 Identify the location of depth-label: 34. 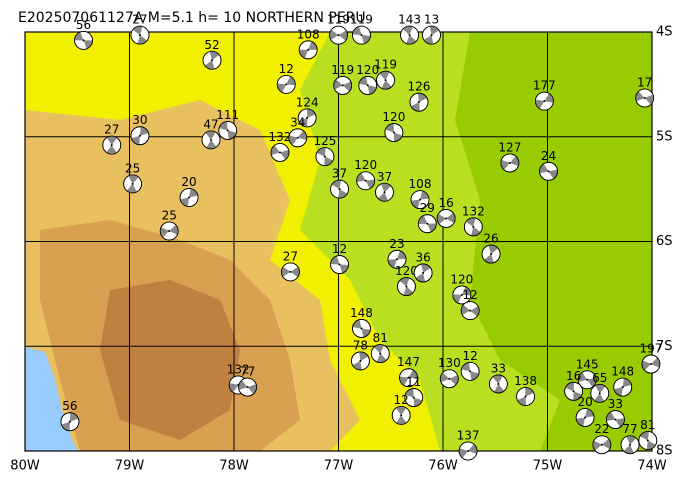
(297, 122).